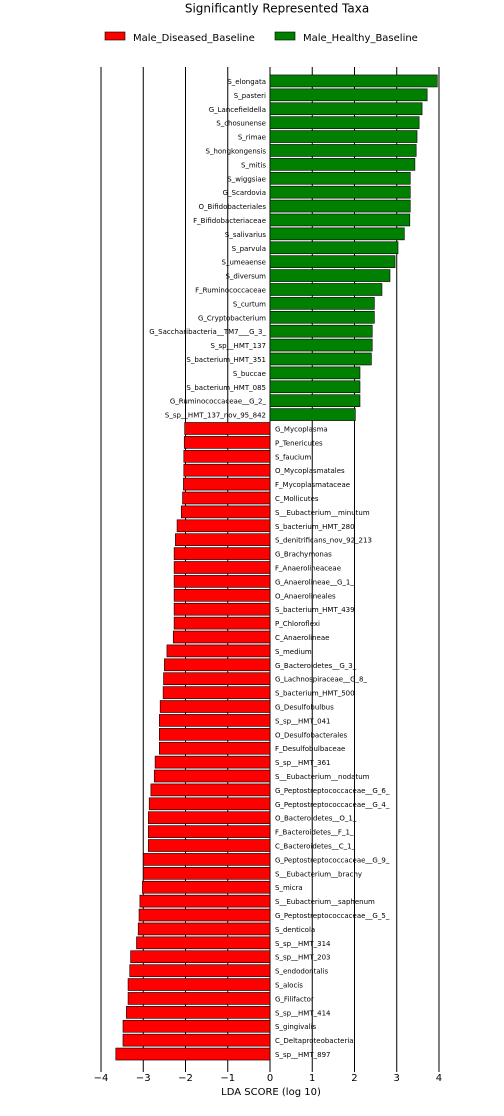 The height and width of the screenshot is (1116, 504). What do you see at coordinates (315, 610) in the screenshot?
I see `category-label: S_bacterium_HMT_439` at bounding box center [315, 610].